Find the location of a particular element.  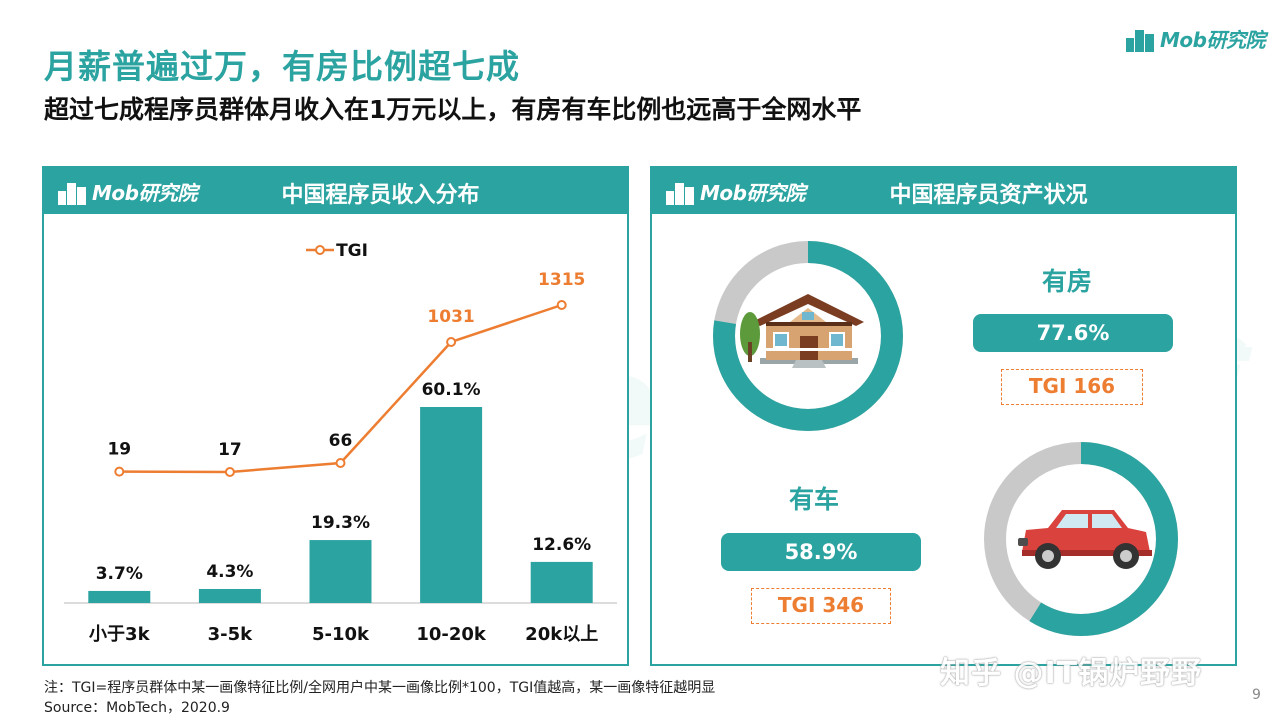

source-text: Source：MobTech，2020.9 is located at coordinates (137, 708).